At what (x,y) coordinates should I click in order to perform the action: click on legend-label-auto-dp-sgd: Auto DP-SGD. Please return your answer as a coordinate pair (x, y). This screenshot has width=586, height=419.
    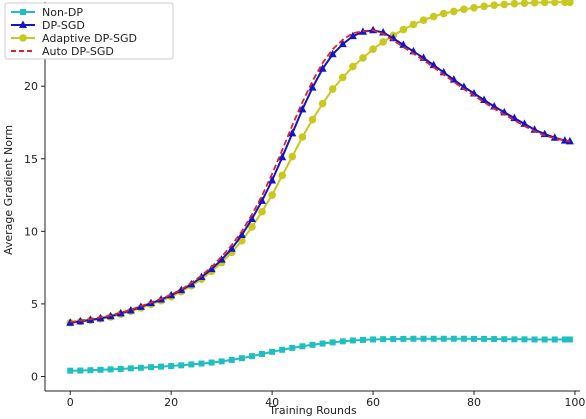
    Looking at the image, I should click on (78, 51).